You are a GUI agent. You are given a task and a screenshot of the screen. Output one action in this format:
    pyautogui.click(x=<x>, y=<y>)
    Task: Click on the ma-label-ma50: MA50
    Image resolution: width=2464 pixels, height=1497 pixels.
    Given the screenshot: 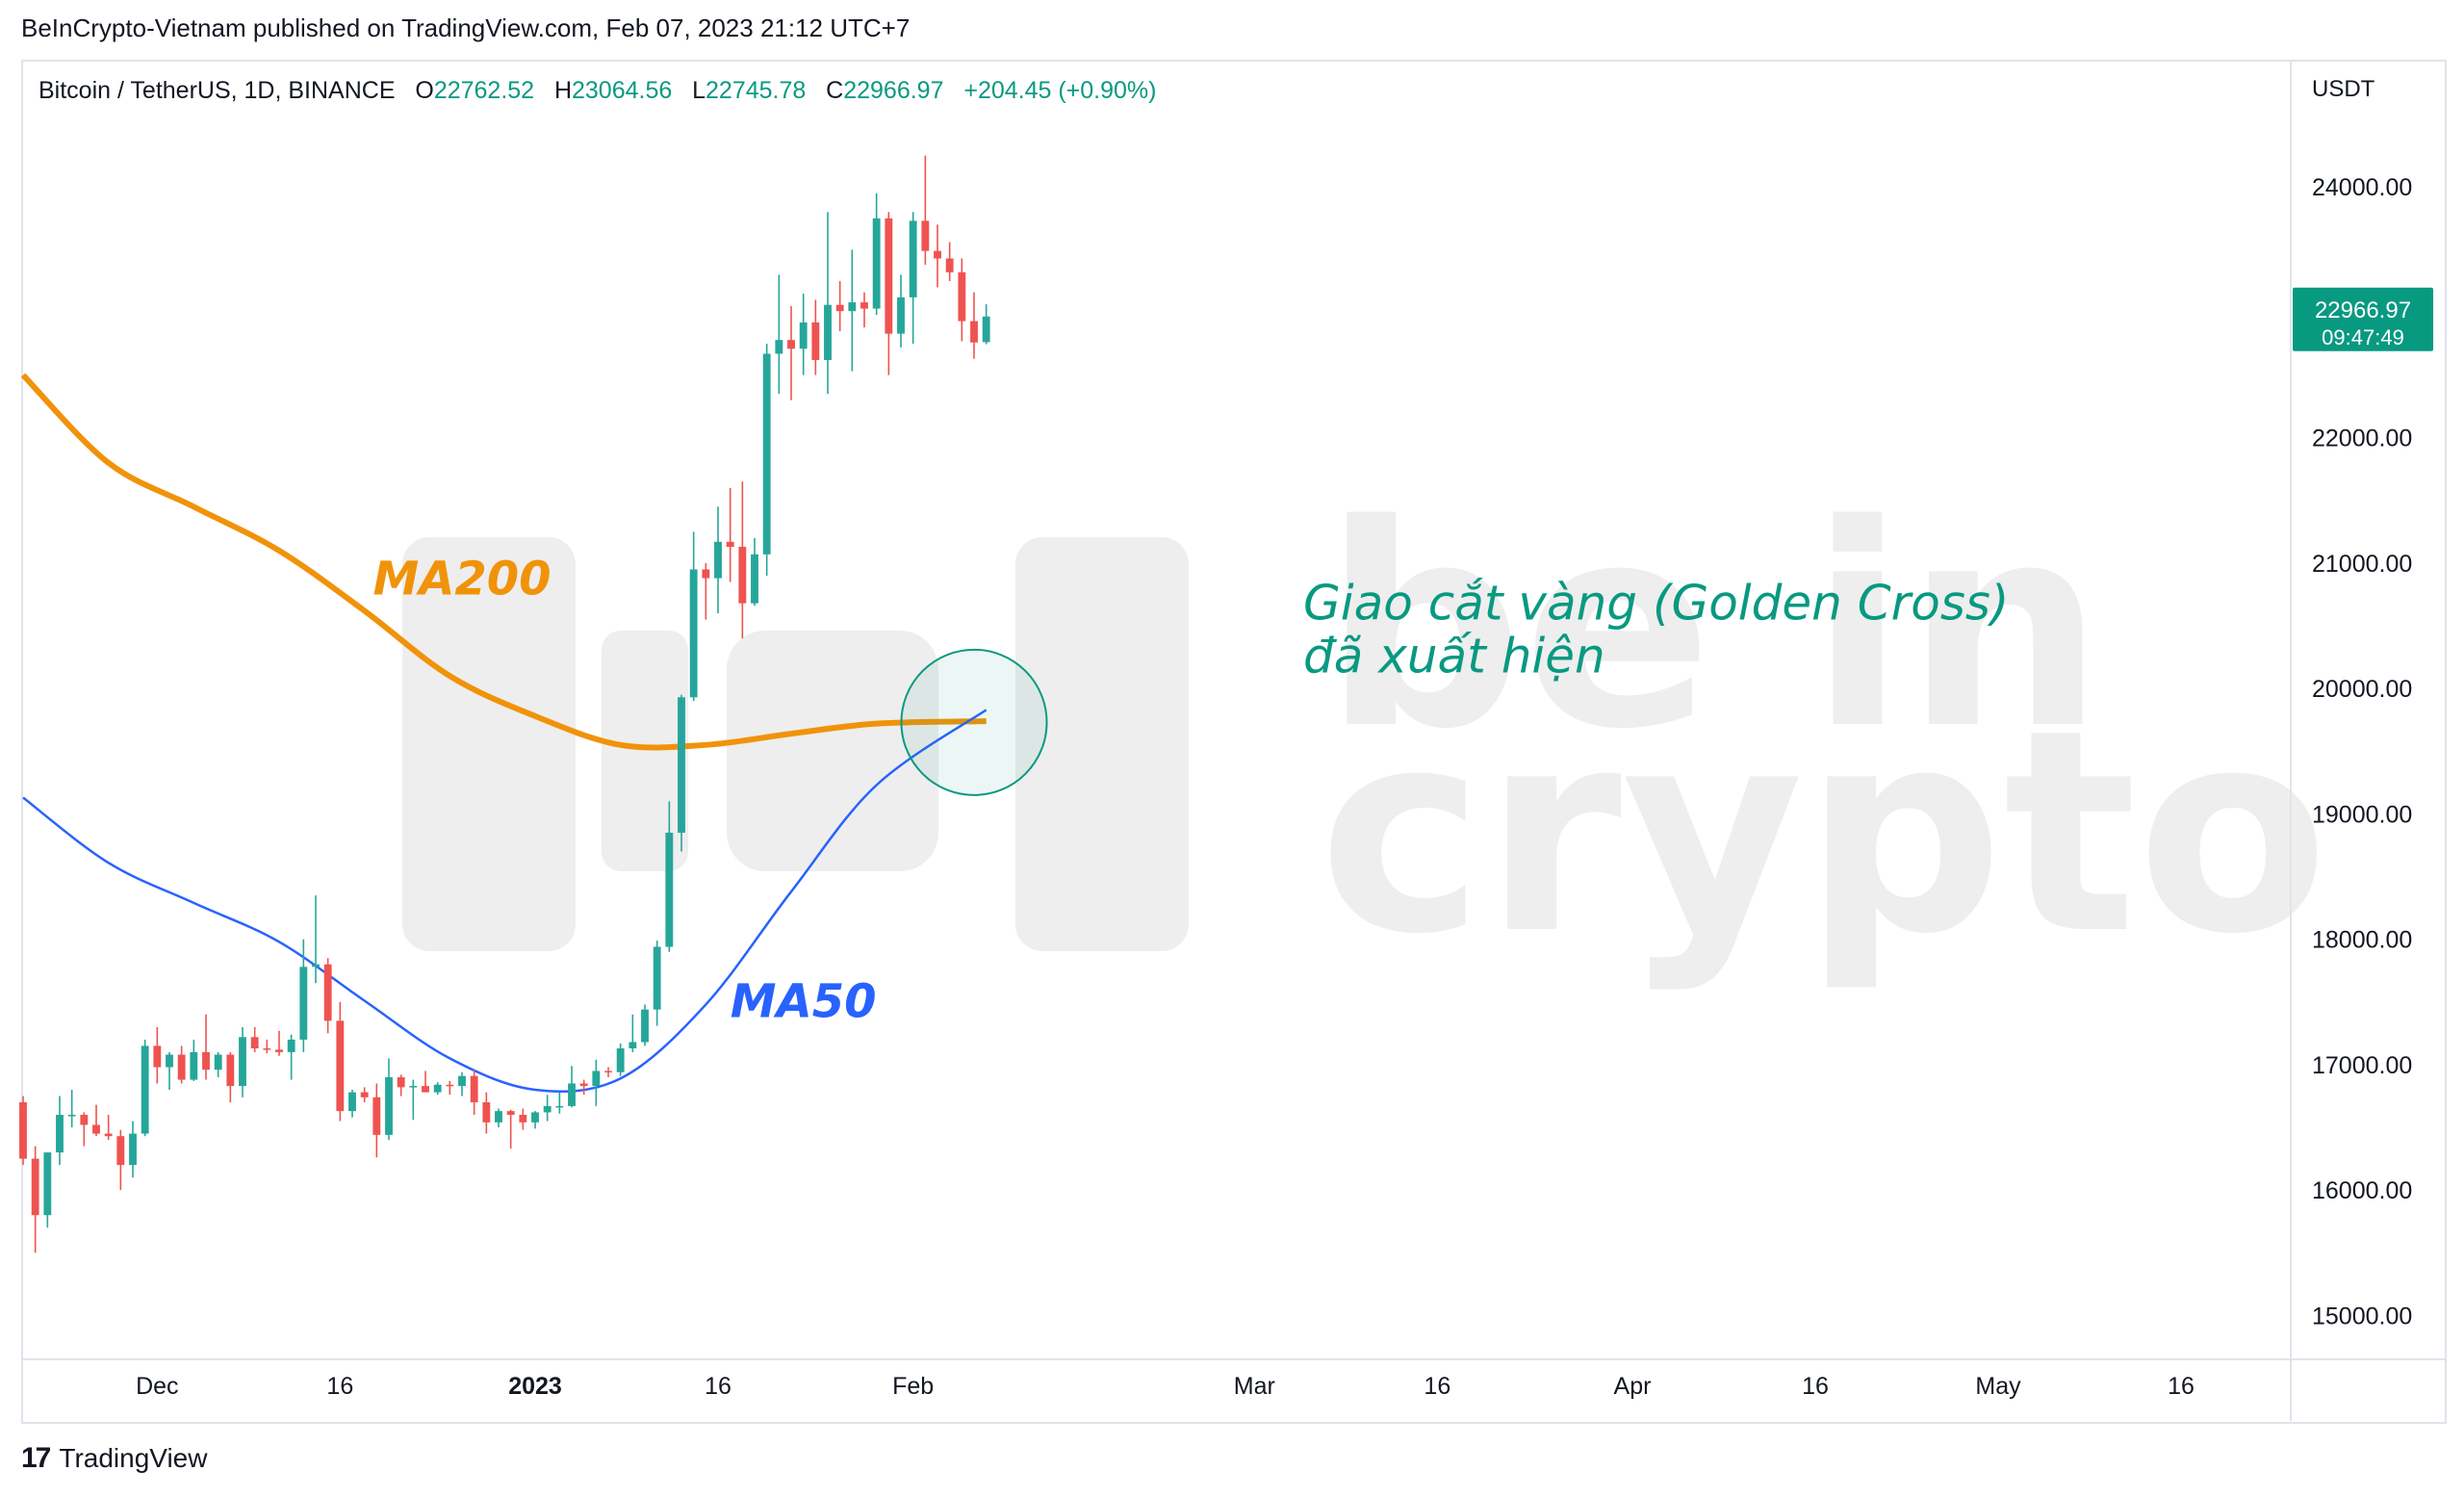 What is the action you would take?
    pyautogui.click(x=804, y=1001)
    